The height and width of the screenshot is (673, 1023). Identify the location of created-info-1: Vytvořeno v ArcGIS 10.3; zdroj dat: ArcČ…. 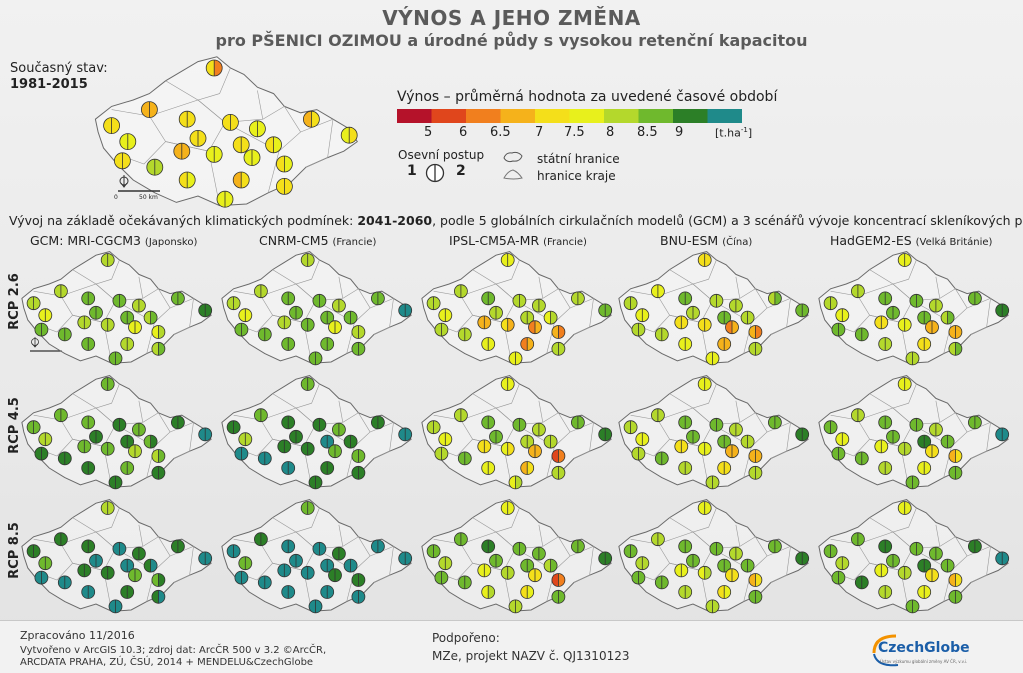
(173, 650).